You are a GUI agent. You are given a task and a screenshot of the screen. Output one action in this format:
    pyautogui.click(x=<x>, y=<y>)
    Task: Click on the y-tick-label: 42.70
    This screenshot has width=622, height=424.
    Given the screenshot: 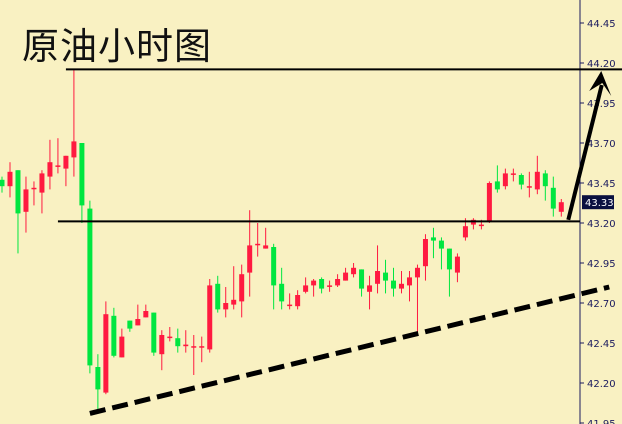 What is the action you would take?
    pyautogui.click(x=601, y=304)
    